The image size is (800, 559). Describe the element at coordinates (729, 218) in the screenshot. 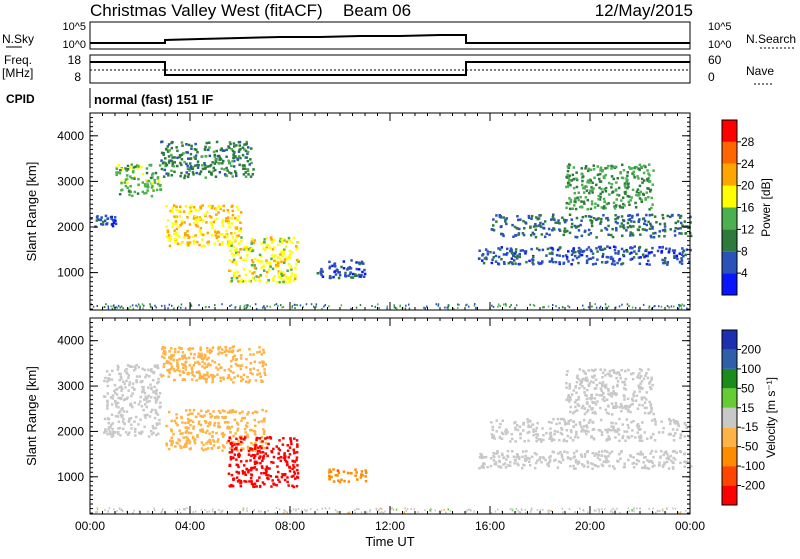

I see `colorbar-segment` at that location.